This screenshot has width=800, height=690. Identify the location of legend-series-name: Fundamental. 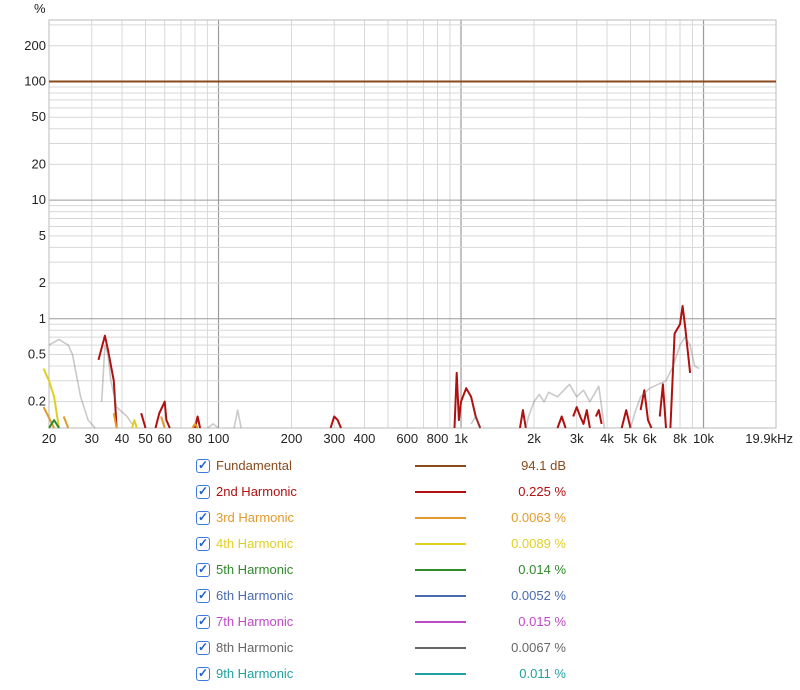
(254, 465).